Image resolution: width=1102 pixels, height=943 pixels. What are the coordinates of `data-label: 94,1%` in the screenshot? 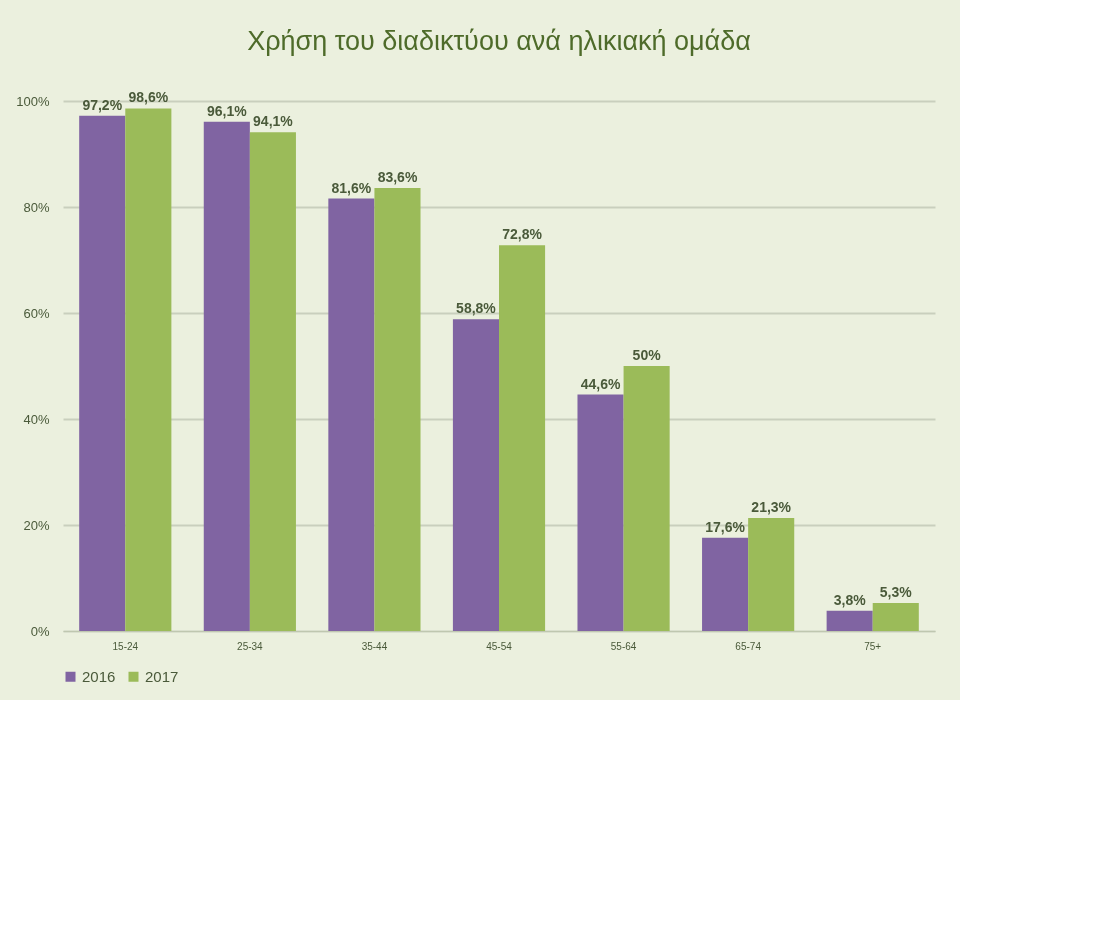 It's located at (273, 121).